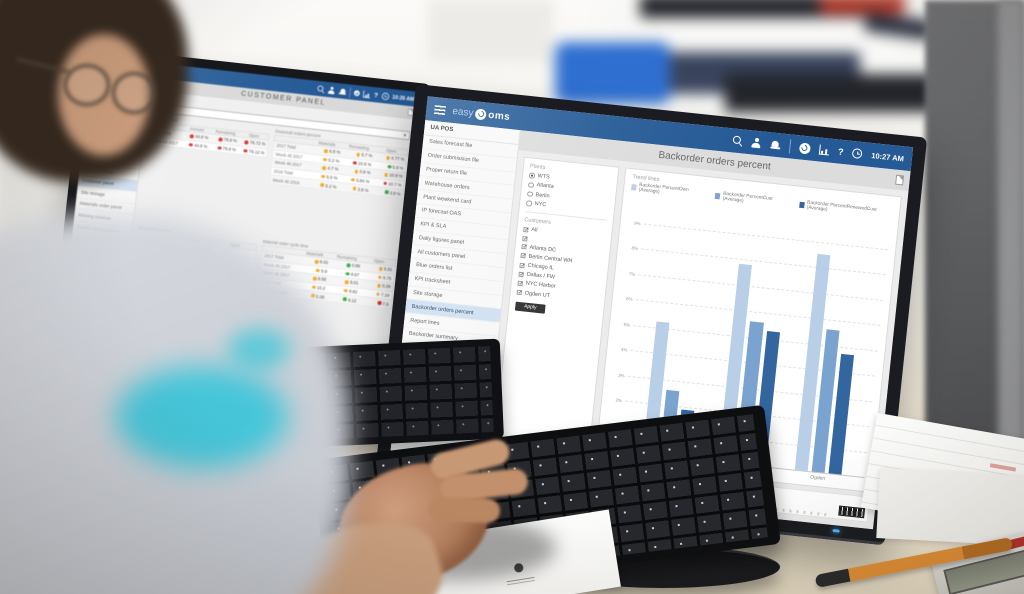  I want to click on background-column-right, so click(1011, 242).